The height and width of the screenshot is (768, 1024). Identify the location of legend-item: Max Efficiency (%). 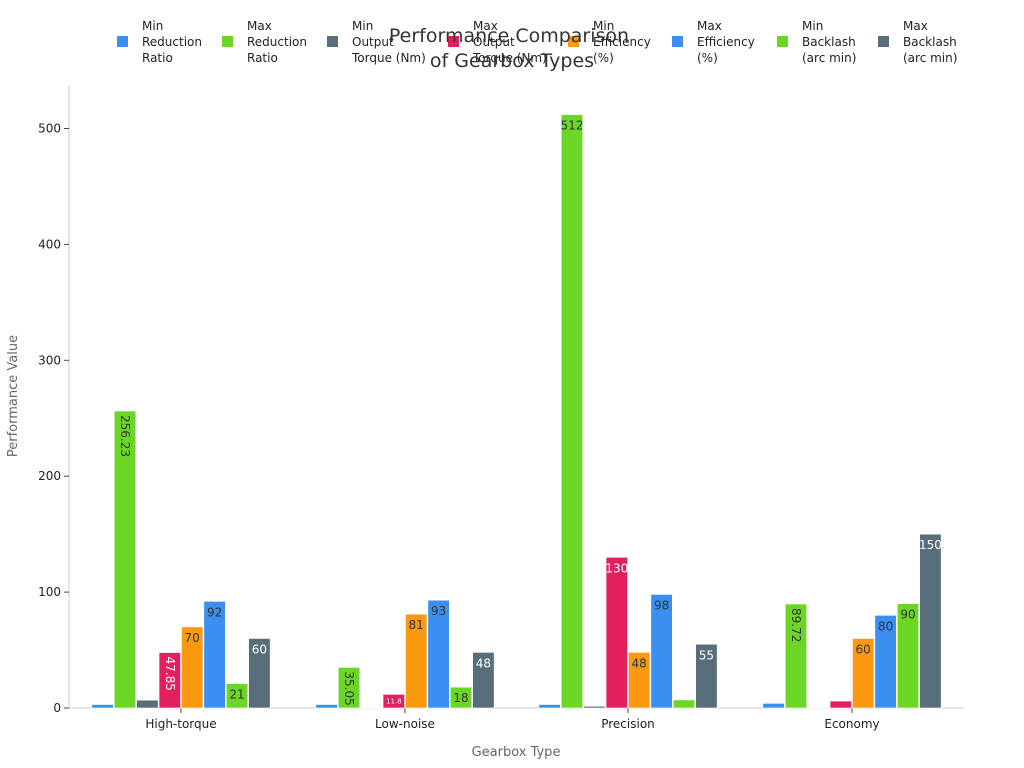
(726, 42).